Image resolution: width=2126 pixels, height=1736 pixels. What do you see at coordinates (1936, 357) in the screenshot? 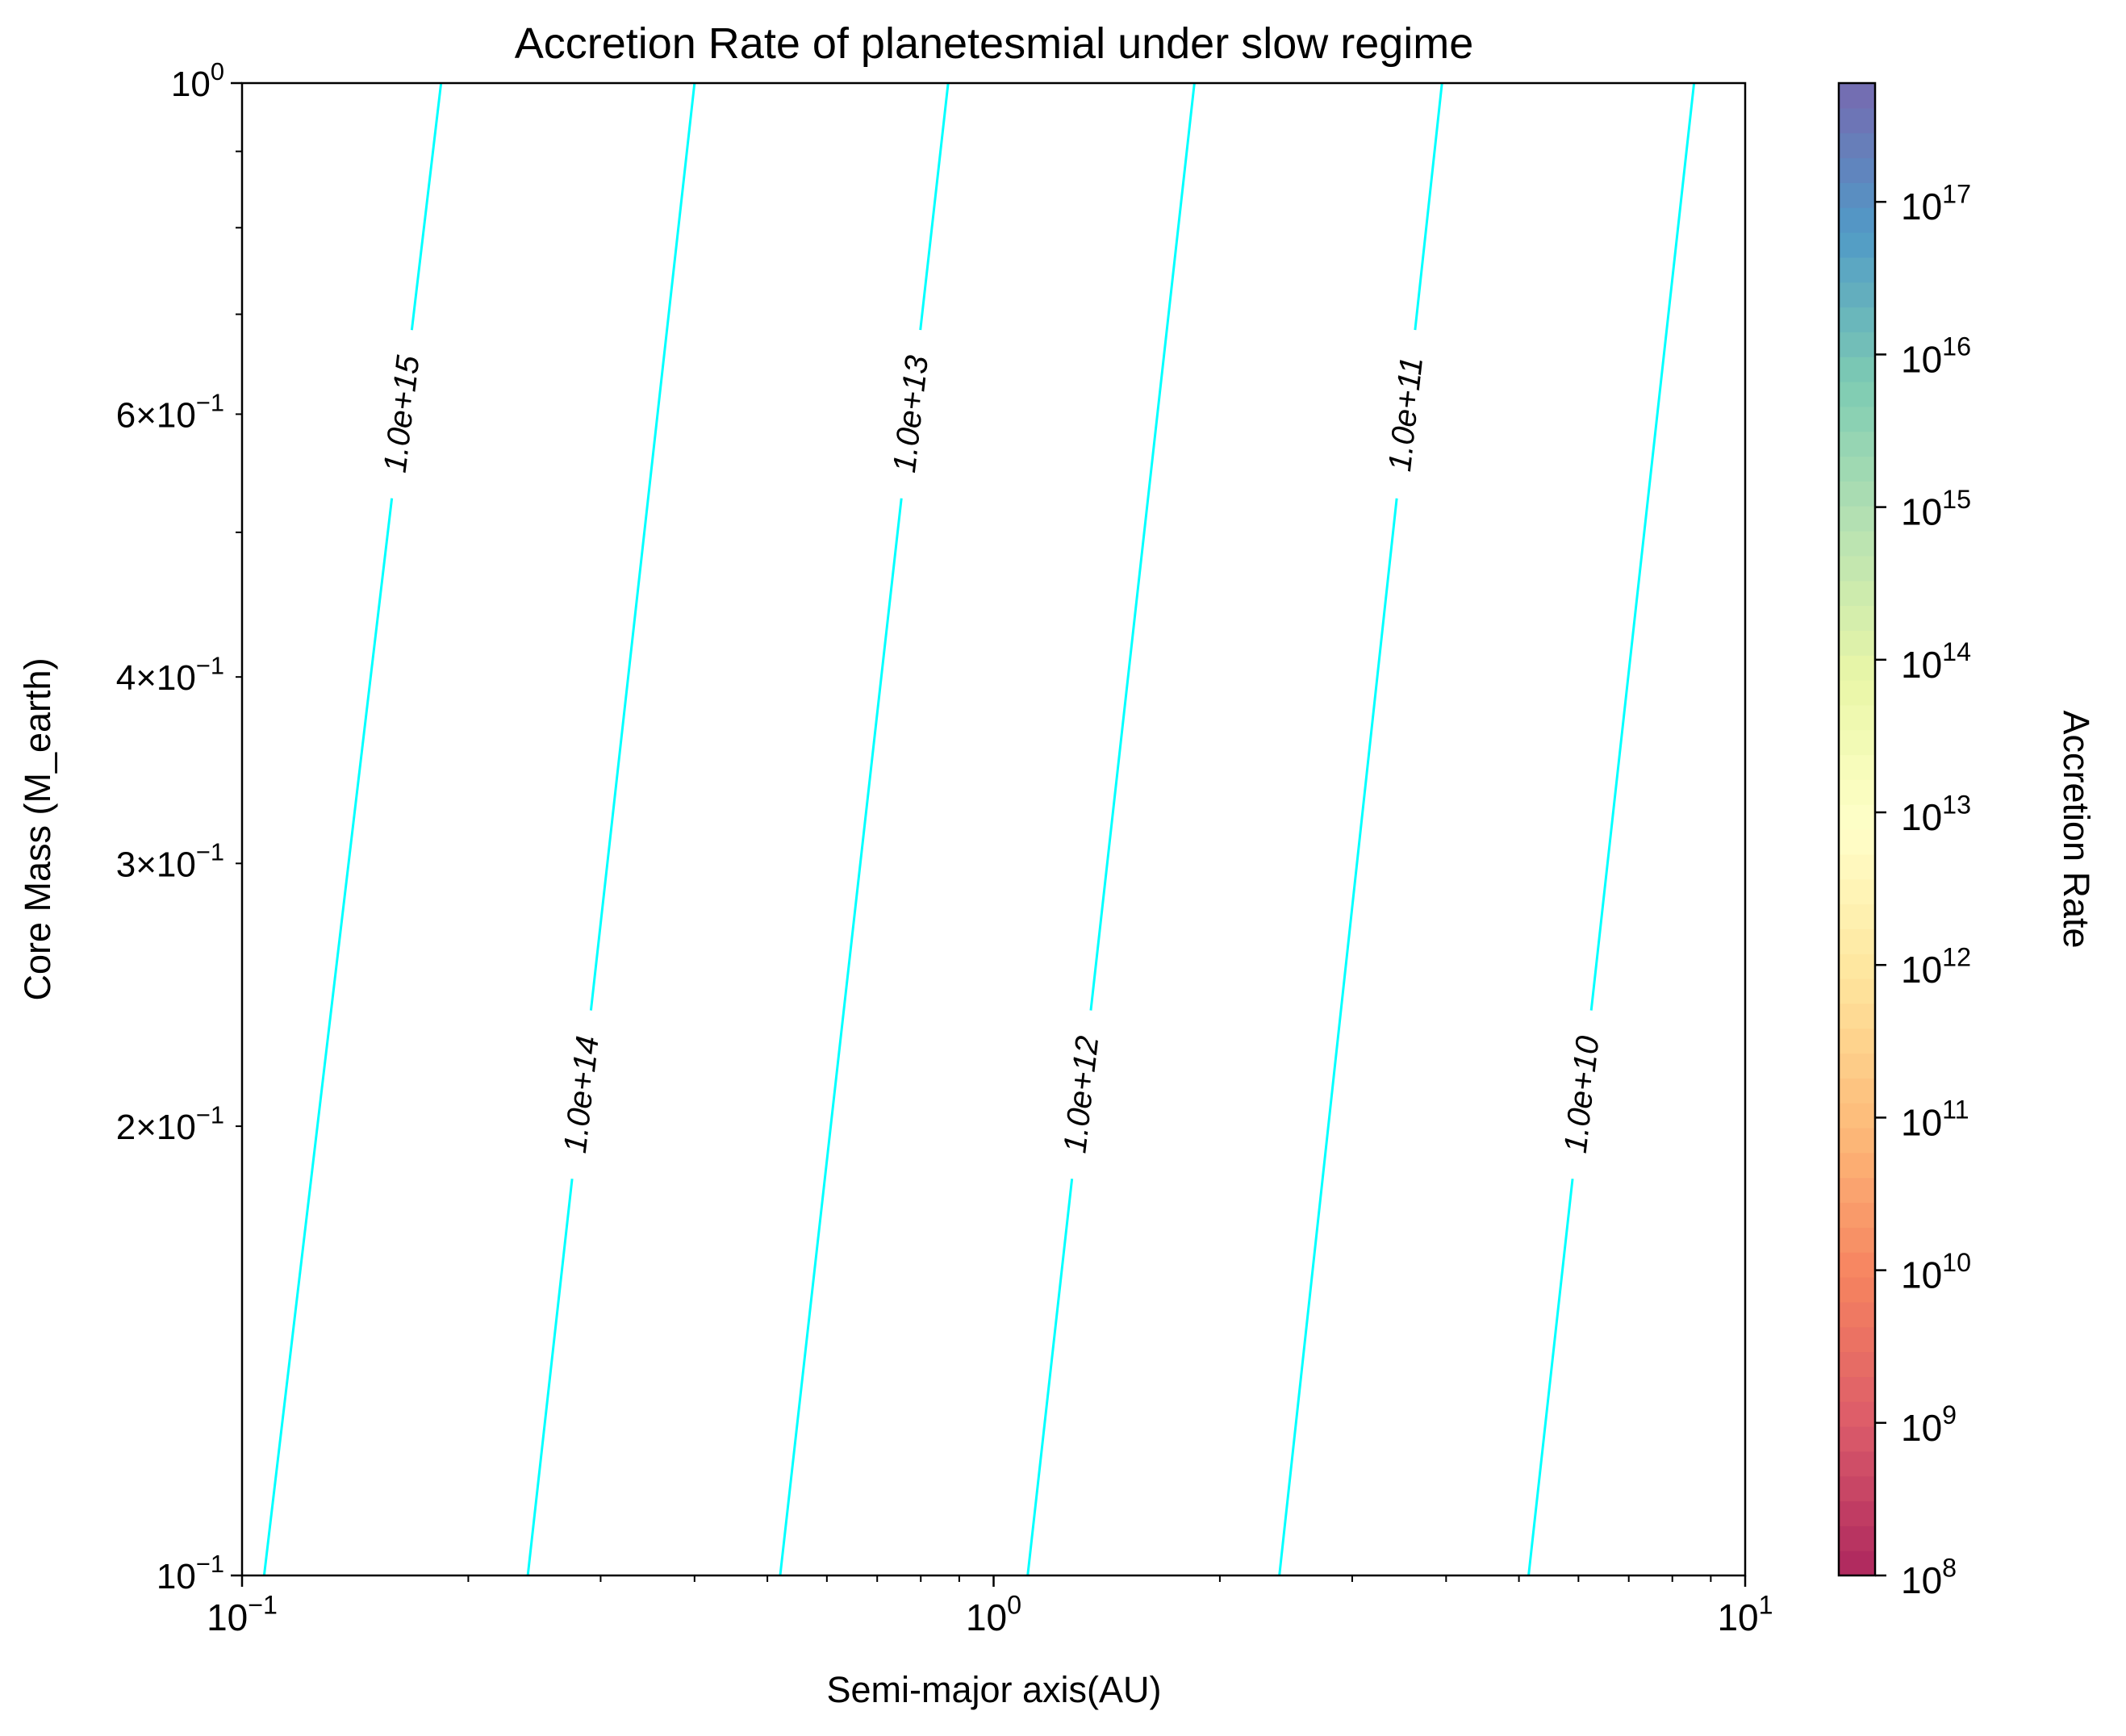
I see `colorbar-tick-label: 10¹⁶` at bounding box center [1936, 357].